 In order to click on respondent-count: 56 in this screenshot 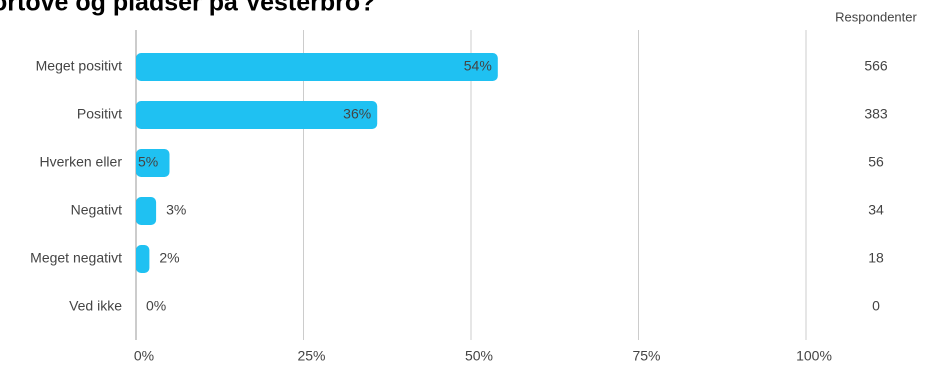, I will do `click(876, 162)`.